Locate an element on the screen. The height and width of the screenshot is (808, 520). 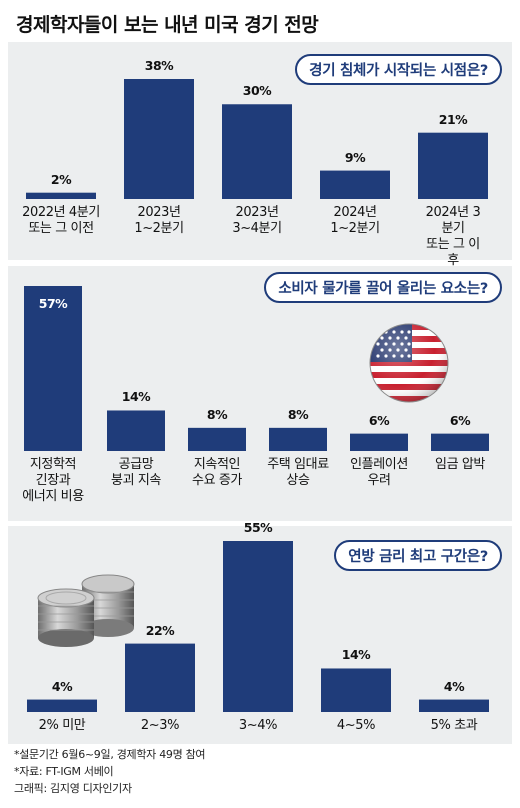
value-label: 55% is located at coordinates (258, 527).